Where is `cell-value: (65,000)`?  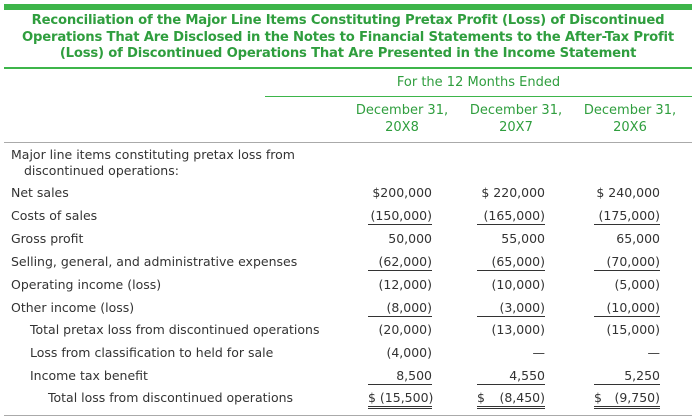
cell-value: (65,000) is located at coordinates (511, 262).